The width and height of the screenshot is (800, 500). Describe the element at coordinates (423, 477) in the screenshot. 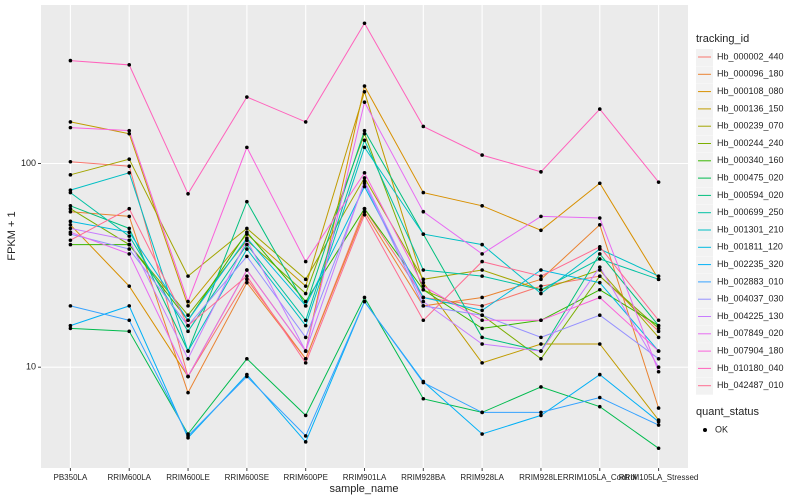

I see `x-tick-label: RRIM928BA` at that location.